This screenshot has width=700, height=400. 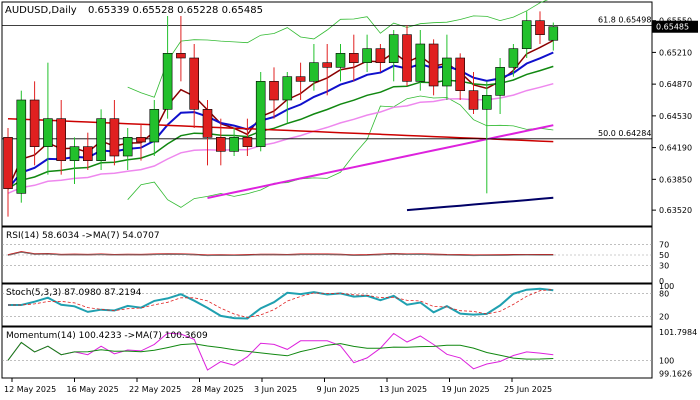 I want to click on momentum-panel: 101.7984 100 99.1626, so click(x=349, y=353).